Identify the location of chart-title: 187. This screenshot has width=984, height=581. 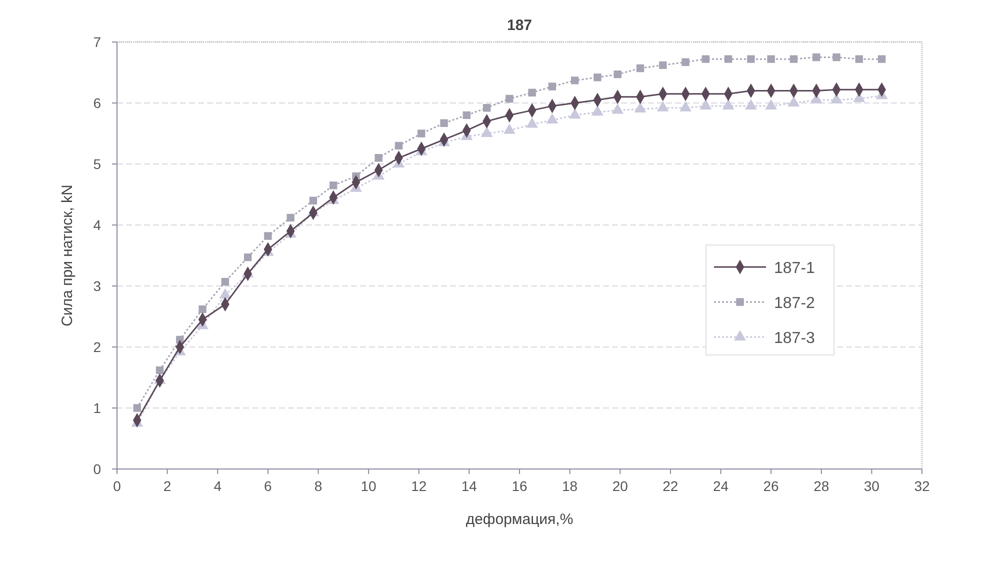
(519, 25).